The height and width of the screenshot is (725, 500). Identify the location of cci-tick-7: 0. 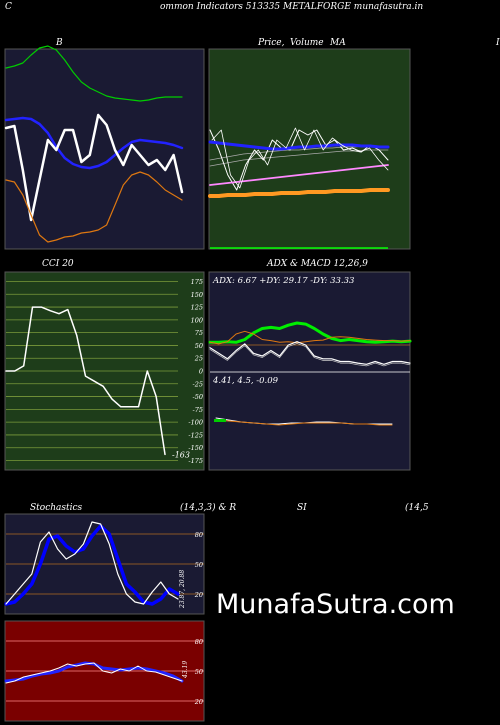
(201, 372).